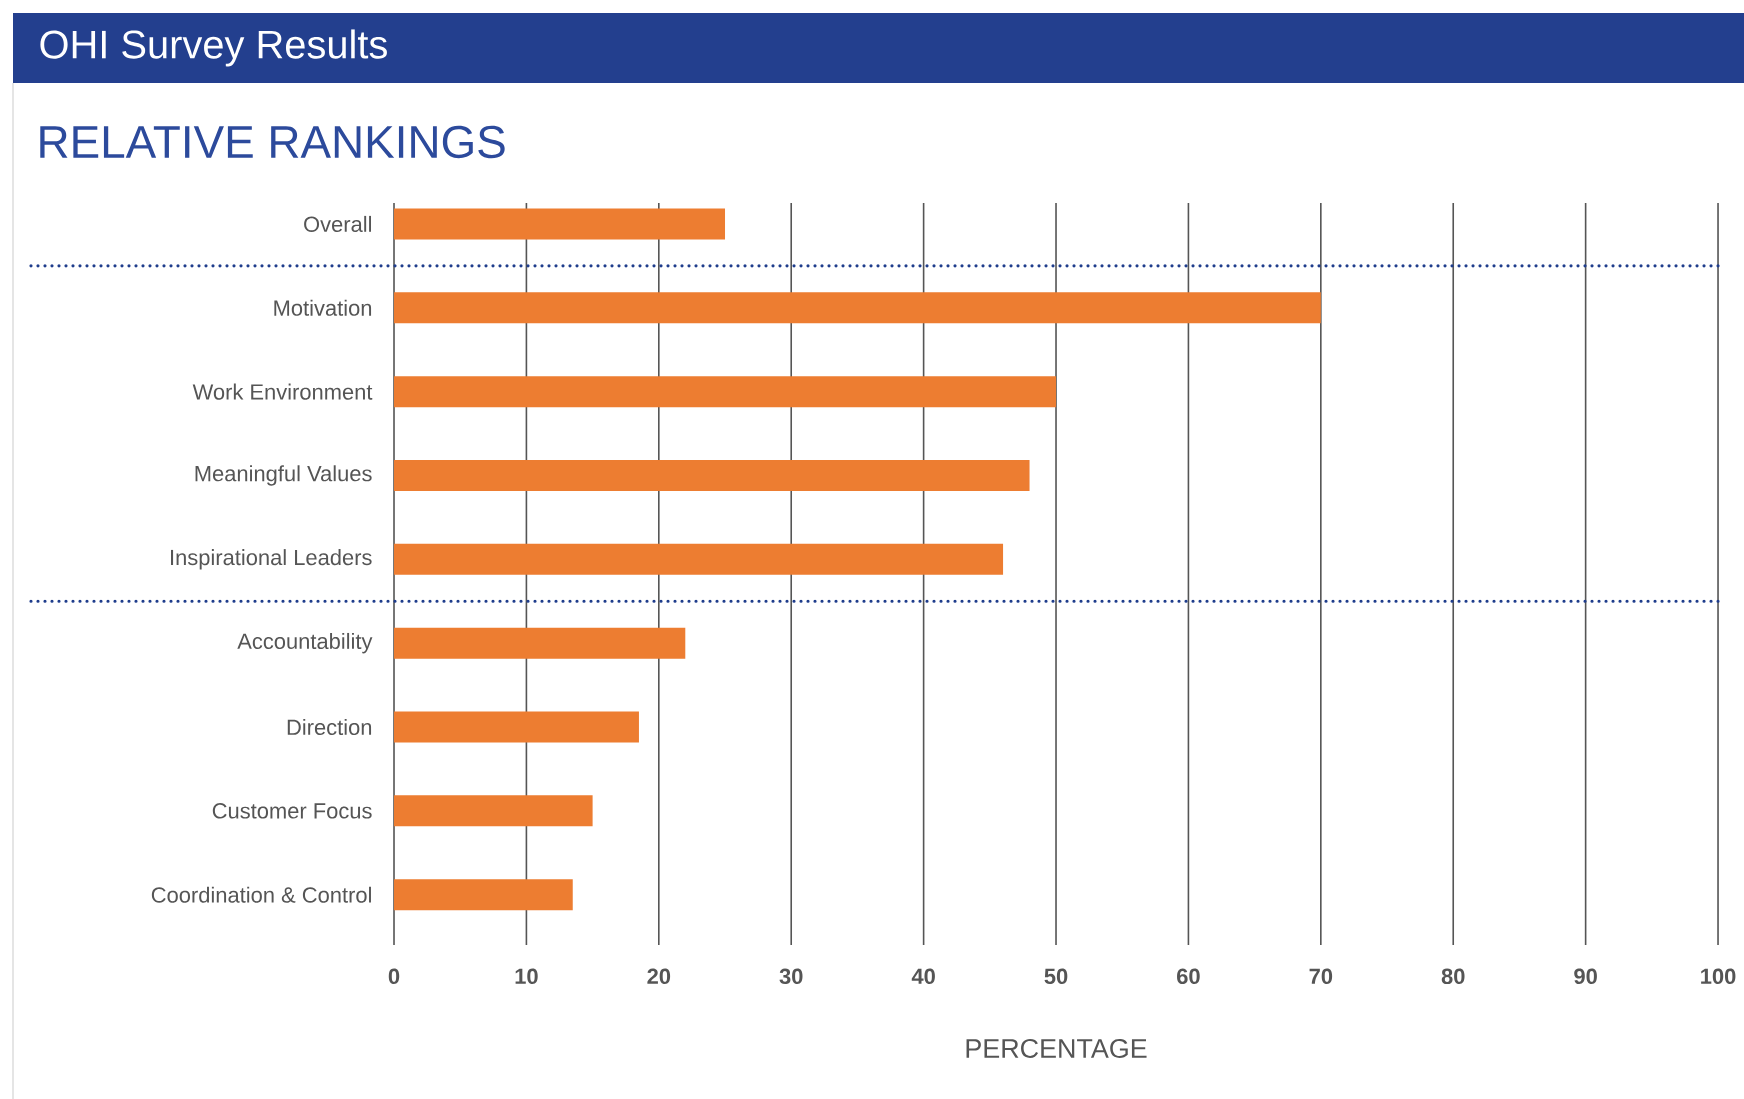  Describe the element at coordinates (791, 976) in the screenshot. I see `x-tick-label: 30` at that location.